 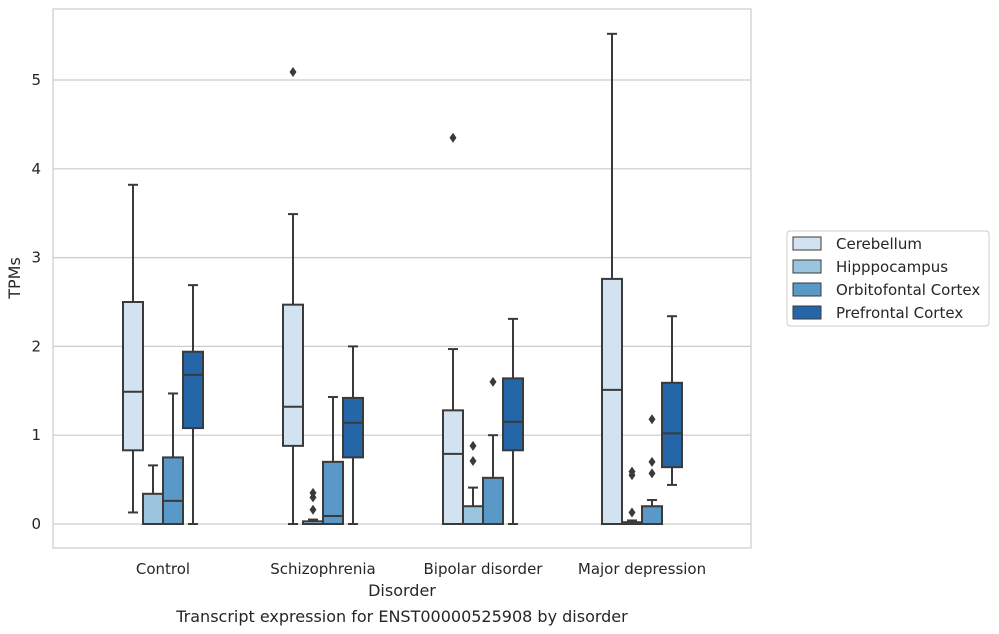 What do you see at coordinates (908, 290) in the screenshot?
I see `legend-label: Orbitofontal Cortex` at bounding box center [908, 290].